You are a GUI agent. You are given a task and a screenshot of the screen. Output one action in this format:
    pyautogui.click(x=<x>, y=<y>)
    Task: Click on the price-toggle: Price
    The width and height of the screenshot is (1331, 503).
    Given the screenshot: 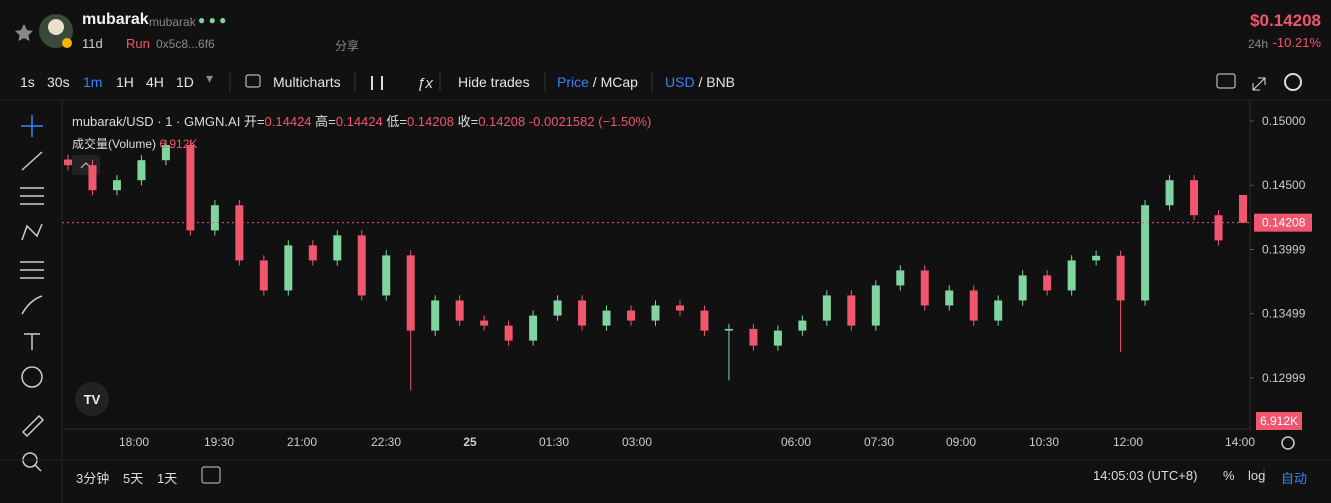 What is the action you would take?
    pyautogui.click(x=573, y=82)
    